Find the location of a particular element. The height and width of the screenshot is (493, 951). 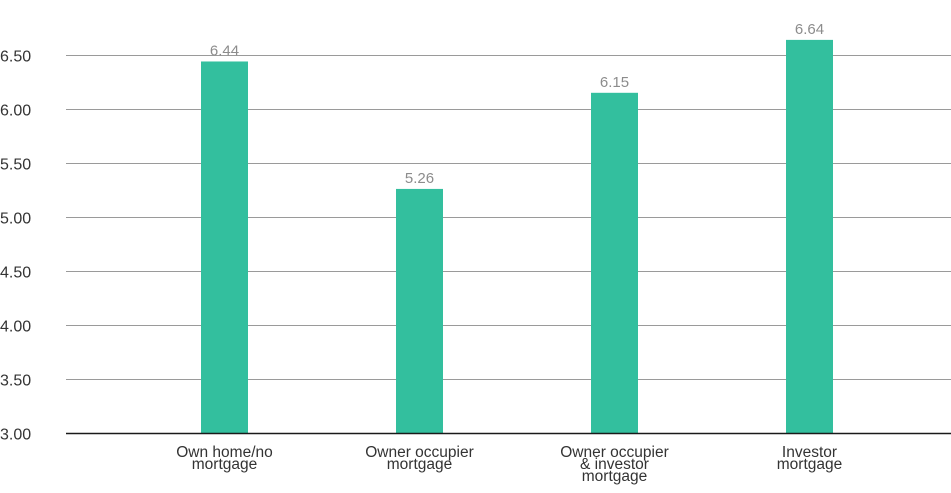

value-label: 5.26 is located at coordinates (419, 178).